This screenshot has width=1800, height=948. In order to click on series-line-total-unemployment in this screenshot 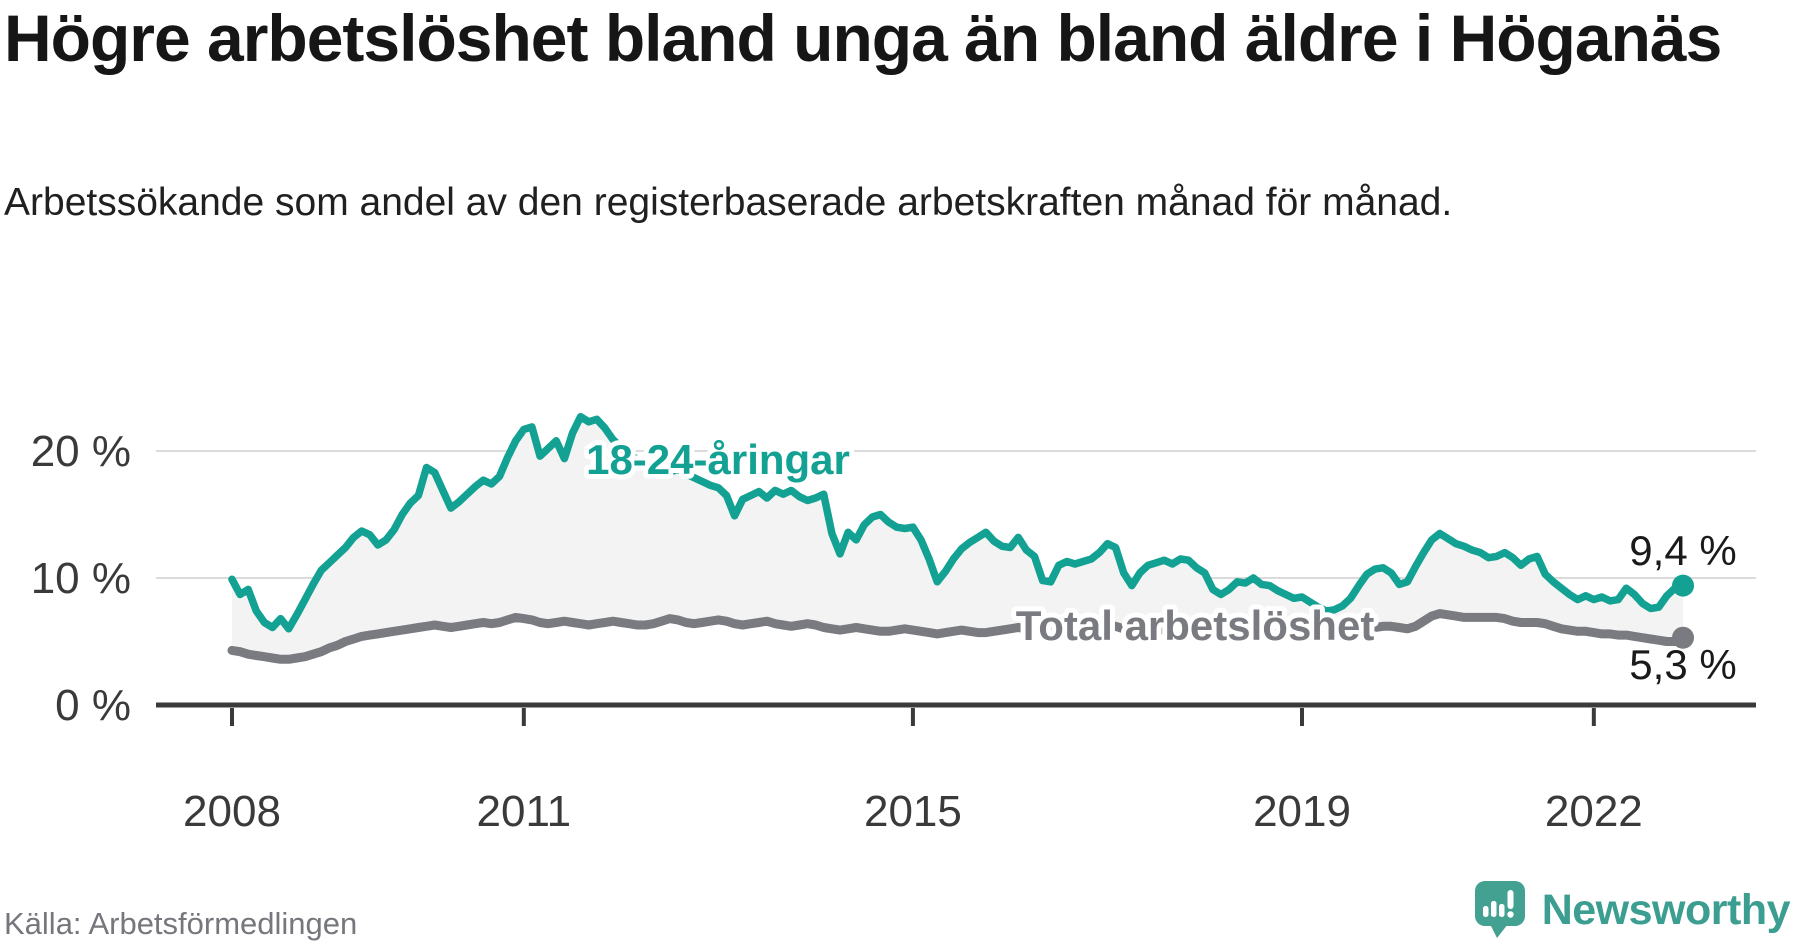, I will do `click(957, 636)`.